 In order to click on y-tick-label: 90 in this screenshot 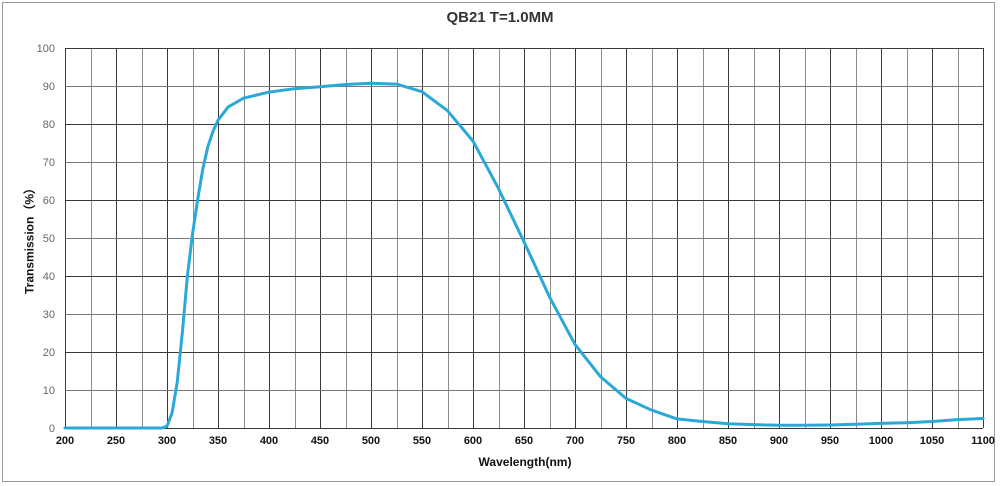, I will do `click(49, 87)`.